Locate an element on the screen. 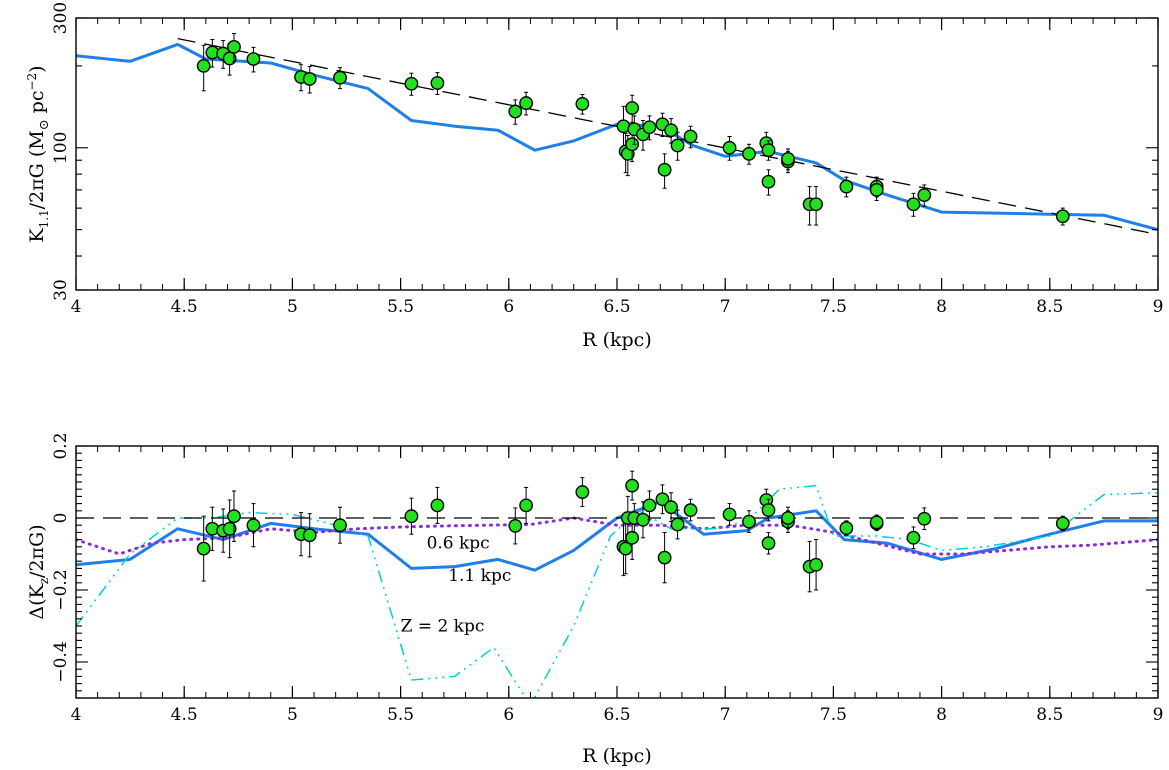  bottom-panel-annotations: 0.6 kpc 1.1 kpc Z = 2 kpc is located at coordinates (456, 585).